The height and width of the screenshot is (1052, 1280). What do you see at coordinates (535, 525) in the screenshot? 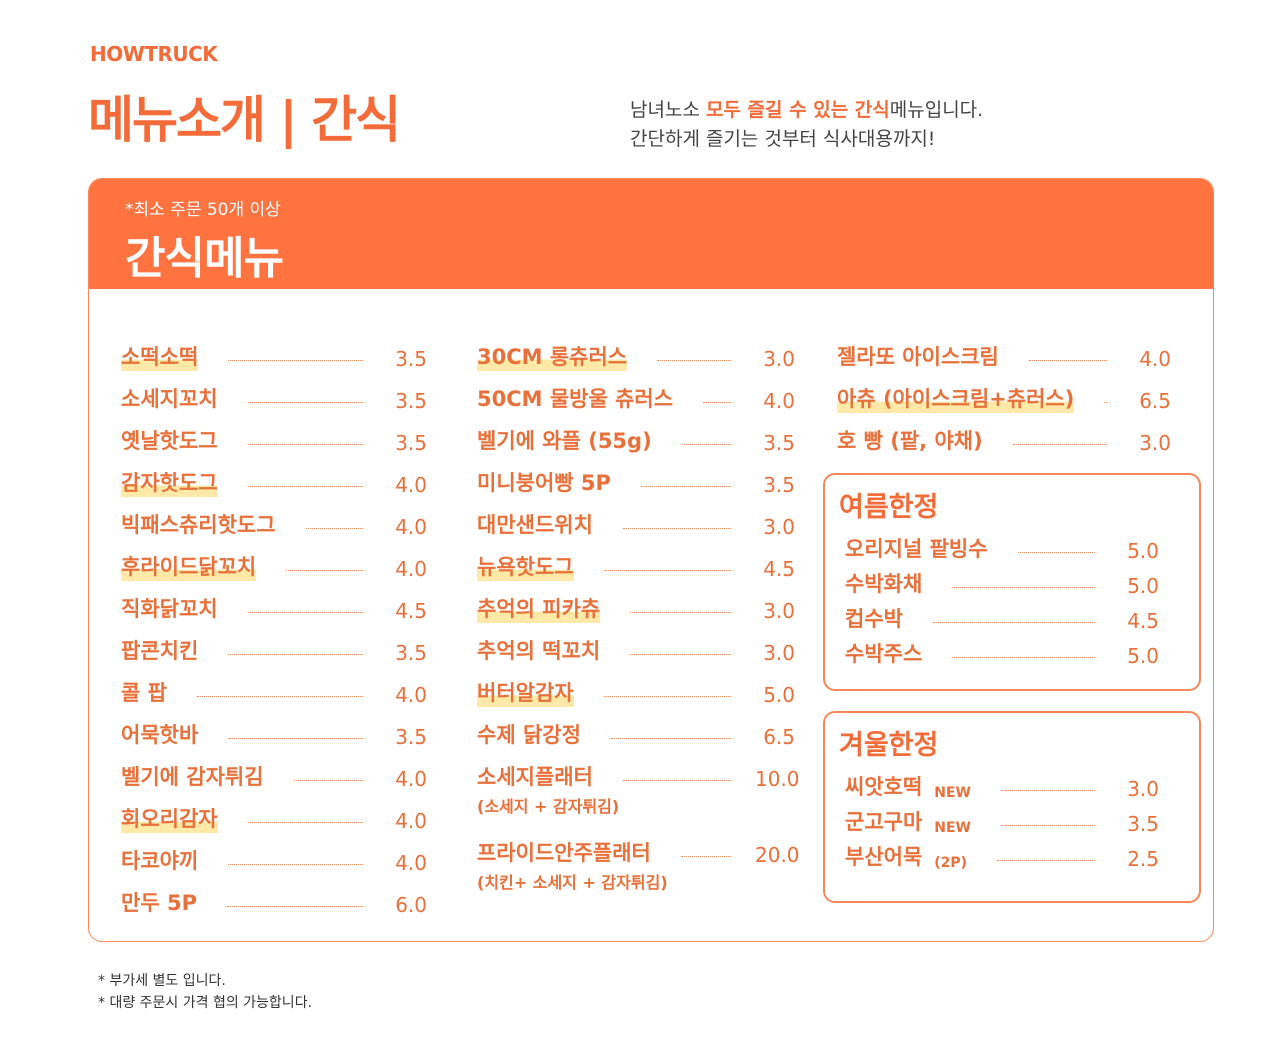
I see `item-name: 대만샌드위치` at bounding box center [535, 525].